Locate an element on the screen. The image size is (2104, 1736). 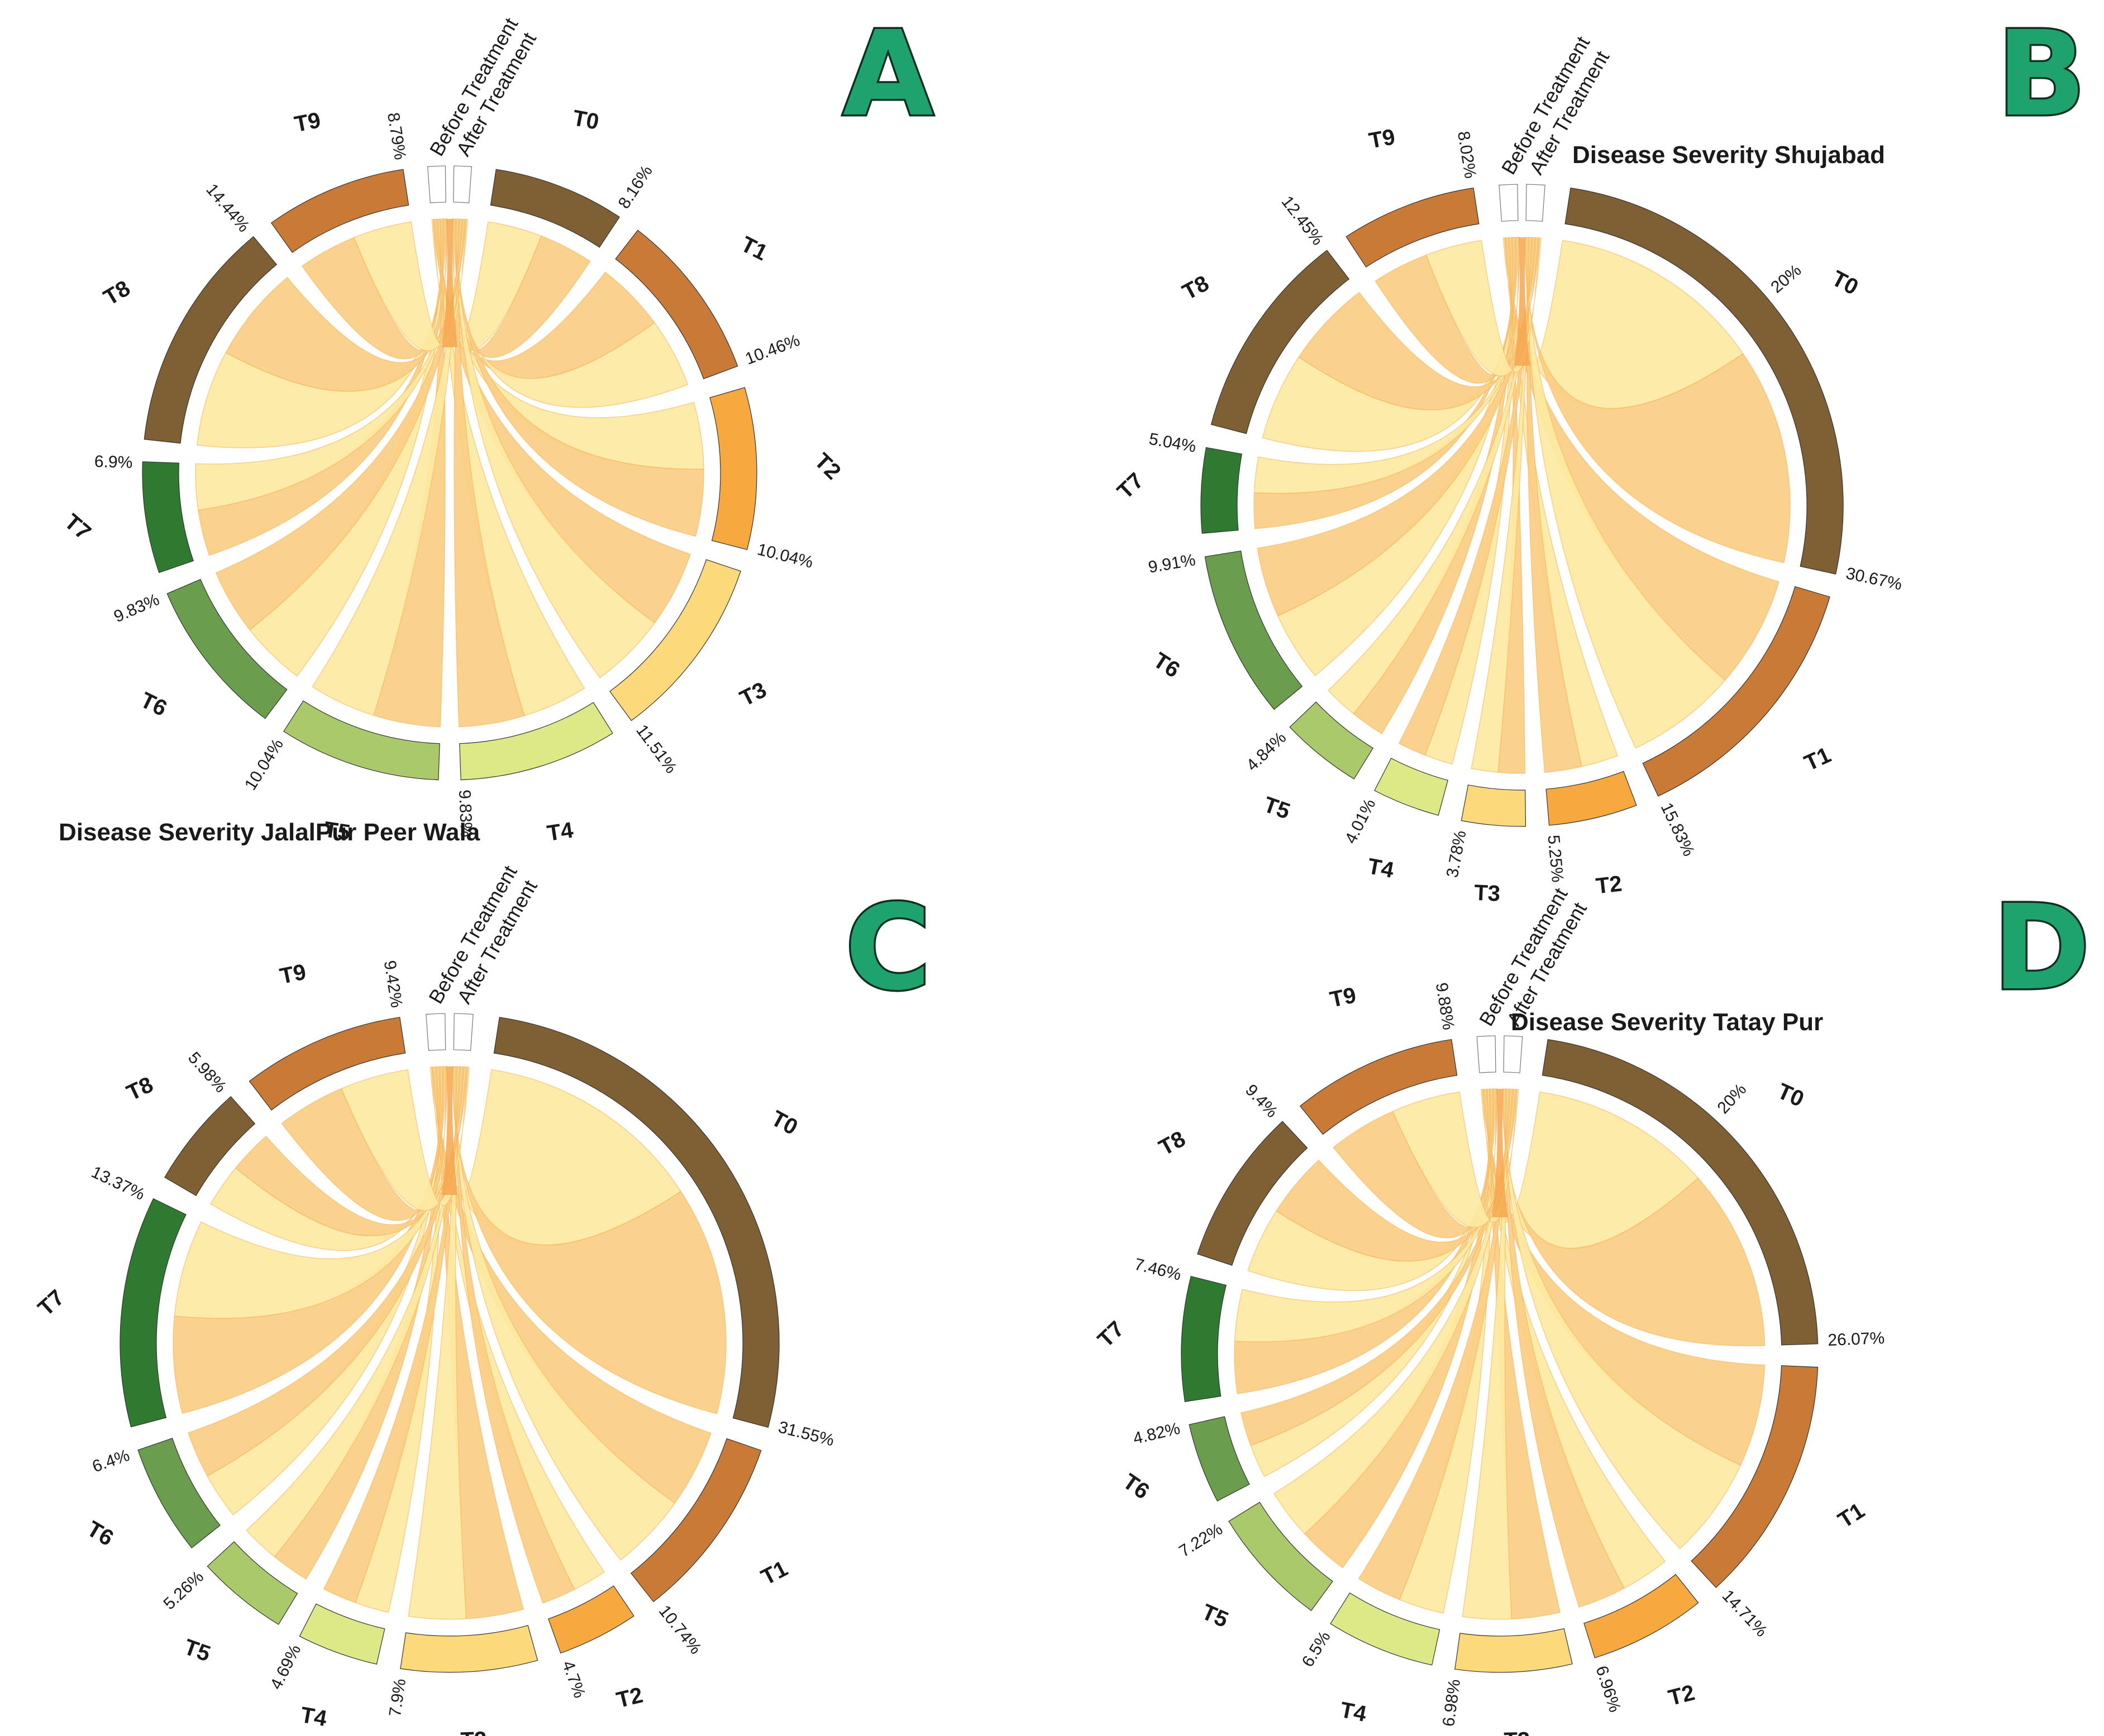
percent-label-t8: 5.98% is located at coordinates (207, 1072).